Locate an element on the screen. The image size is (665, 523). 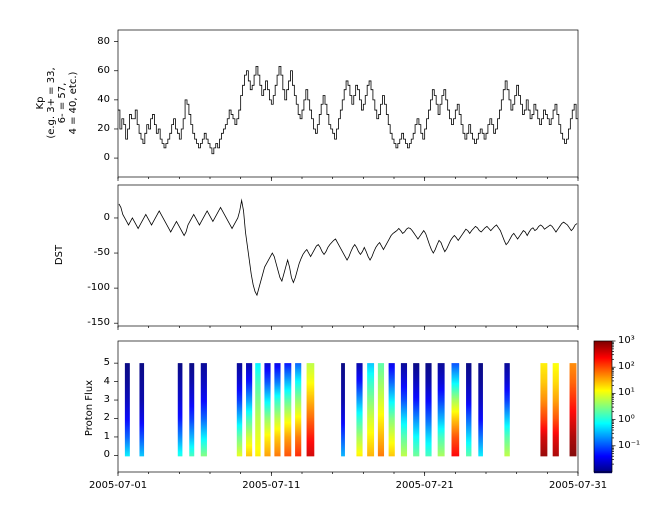
kp-y-tick-label: 40 is located at coordinates (103, 99).